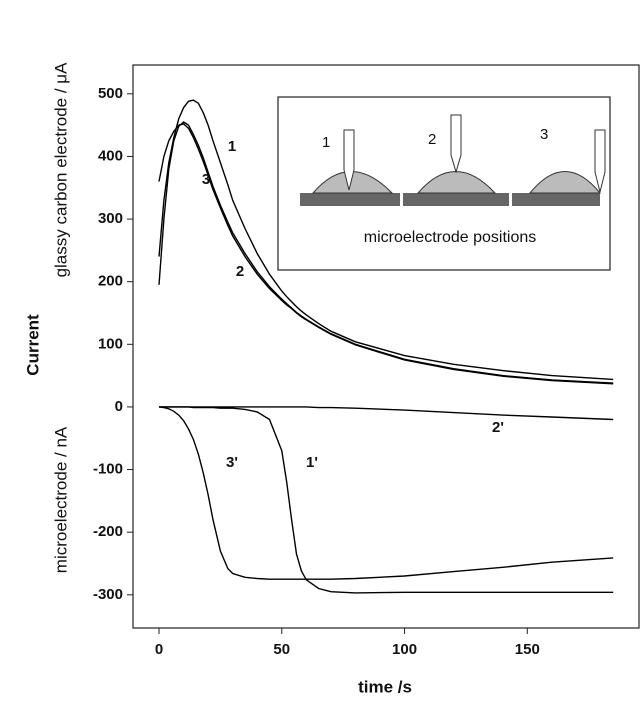  What do you see at coordinates (527, 649) in the screenshot?
I see `x-tick-label: 150` at bounding box center [527, 649].